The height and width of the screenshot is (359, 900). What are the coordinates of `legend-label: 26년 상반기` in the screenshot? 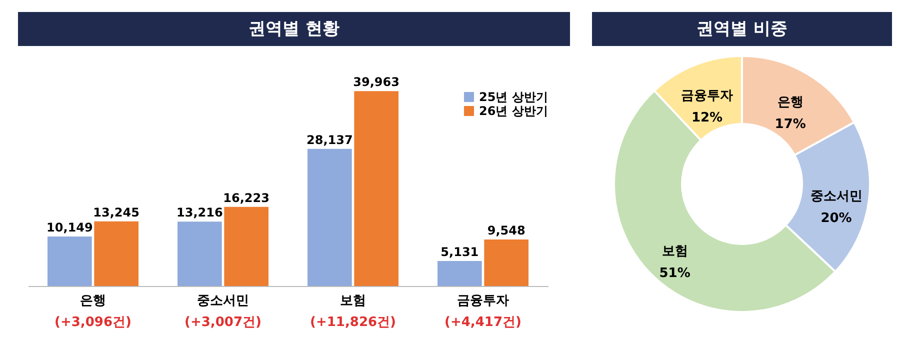 It's located at (513, 111).